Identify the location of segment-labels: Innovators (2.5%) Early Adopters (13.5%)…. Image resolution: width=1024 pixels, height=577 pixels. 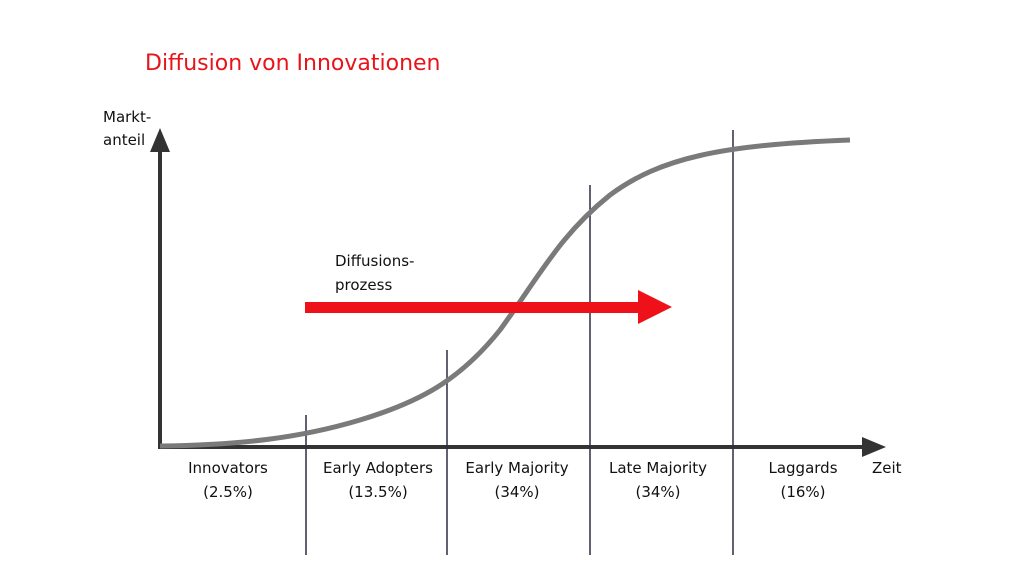
(513, 480).